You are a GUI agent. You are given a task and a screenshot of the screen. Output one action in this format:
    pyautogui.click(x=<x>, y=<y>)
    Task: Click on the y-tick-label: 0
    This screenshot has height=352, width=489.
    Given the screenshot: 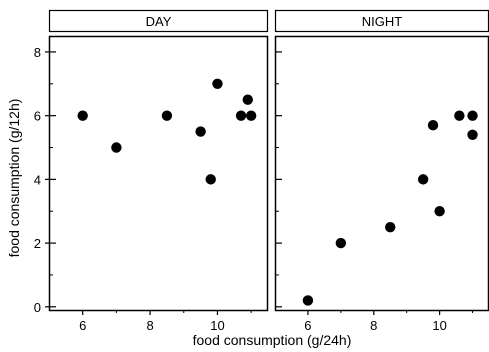 What is the action you would take?
    pyautogui.click(x=37, y=307)
    